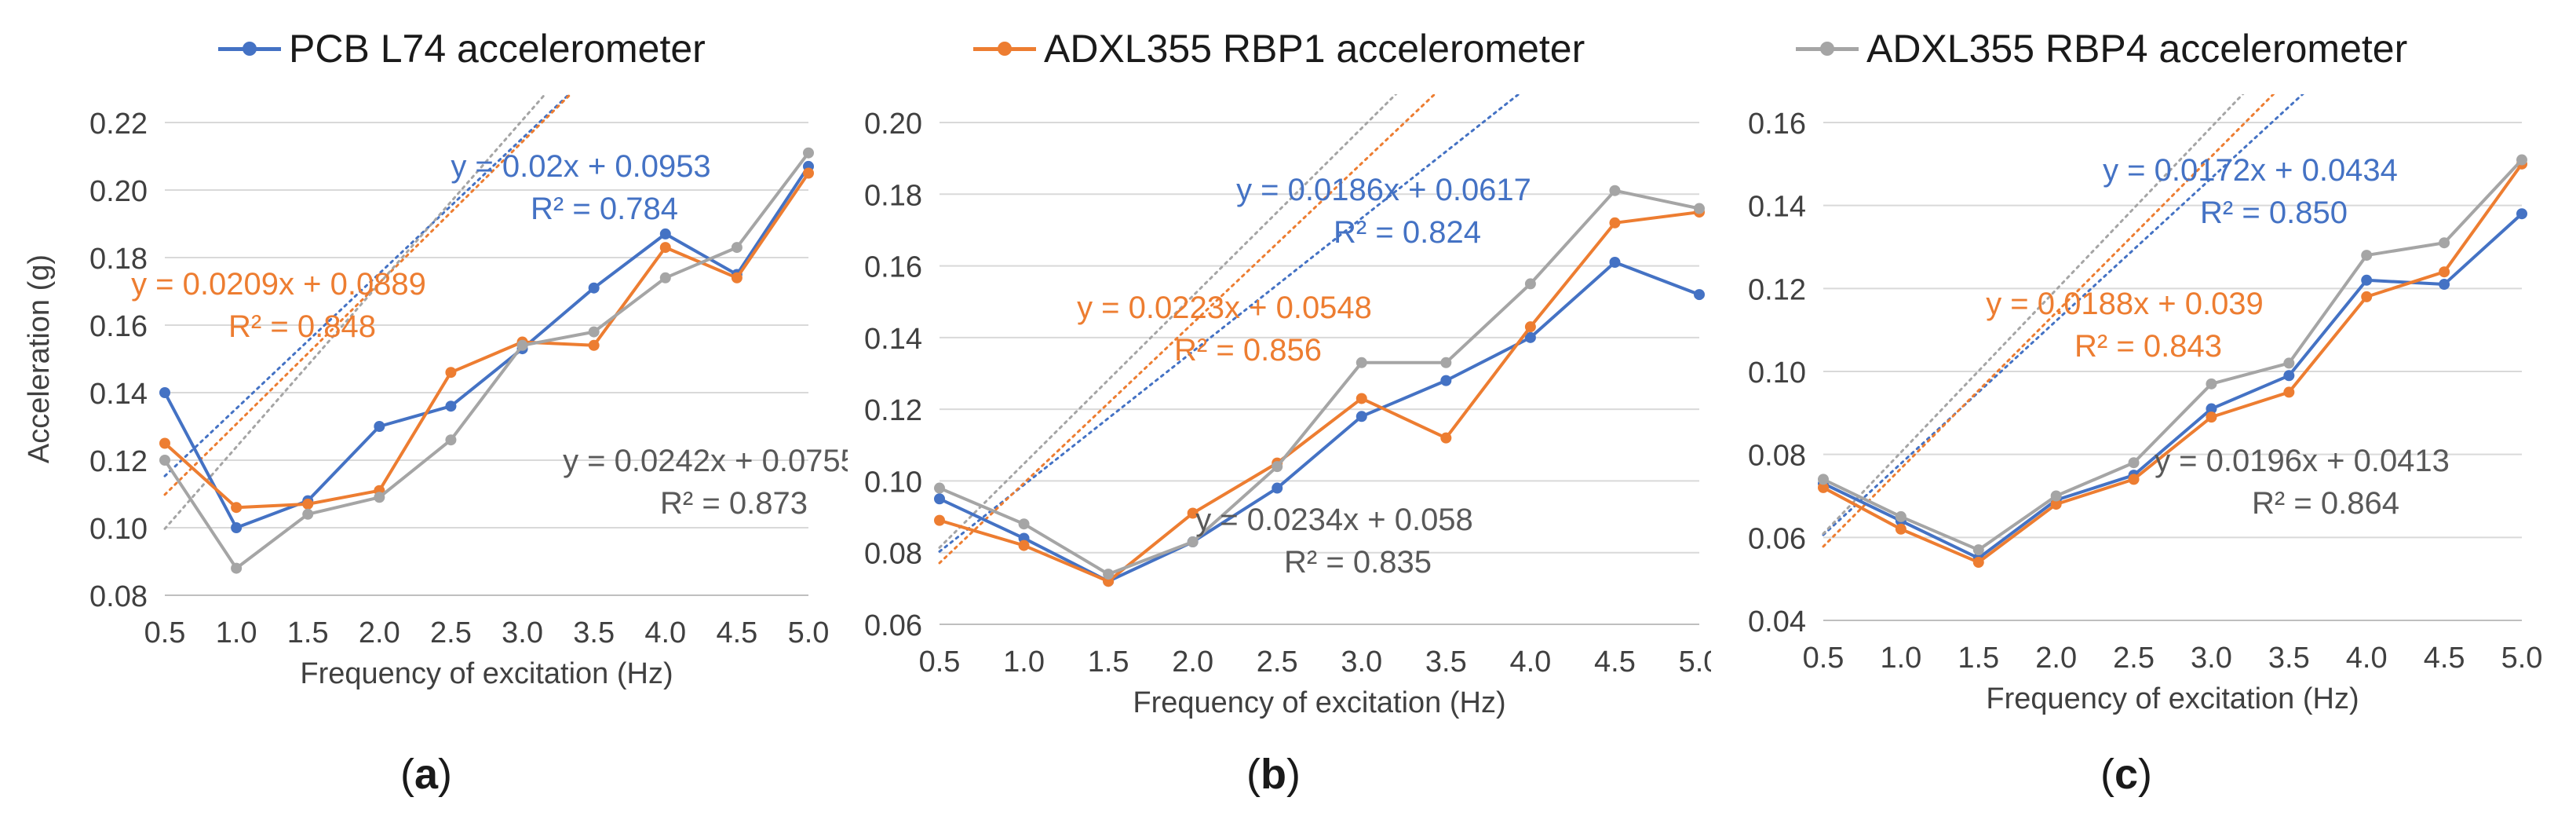  What do you see at coordinates (1358, 562) in the screenshot?
I see `trendline-r-squared: R² = 0.835` at bounding box center [1358, 562].